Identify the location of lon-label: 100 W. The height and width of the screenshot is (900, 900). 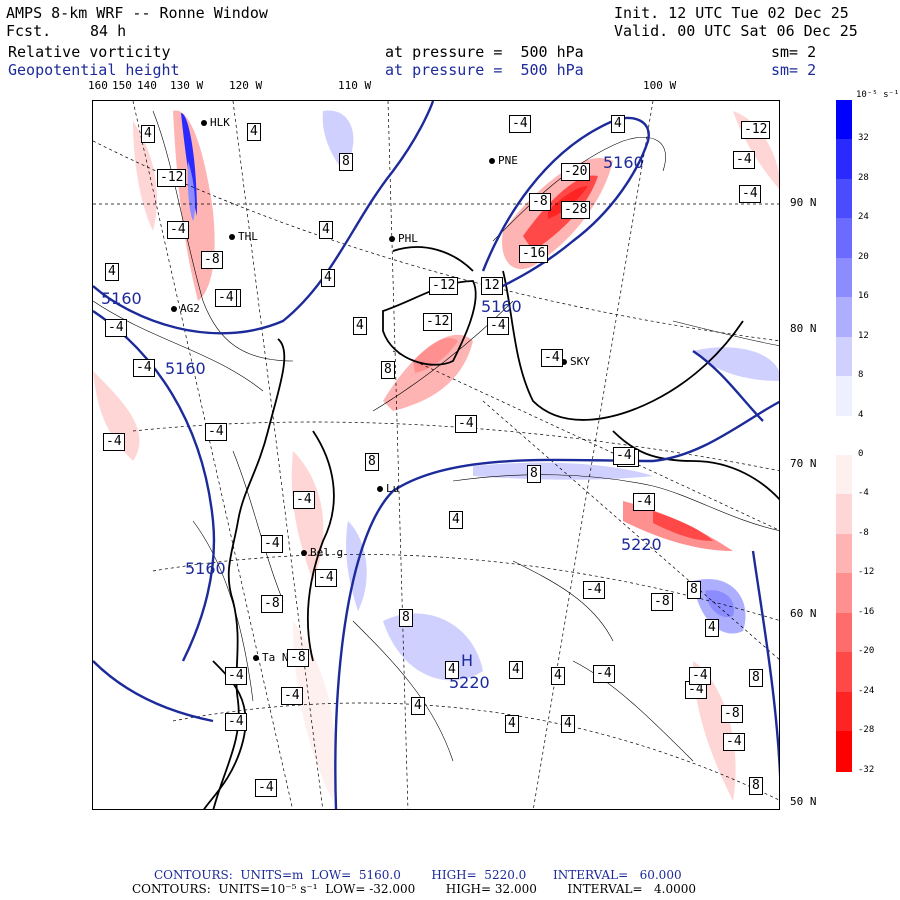
(660, 85).